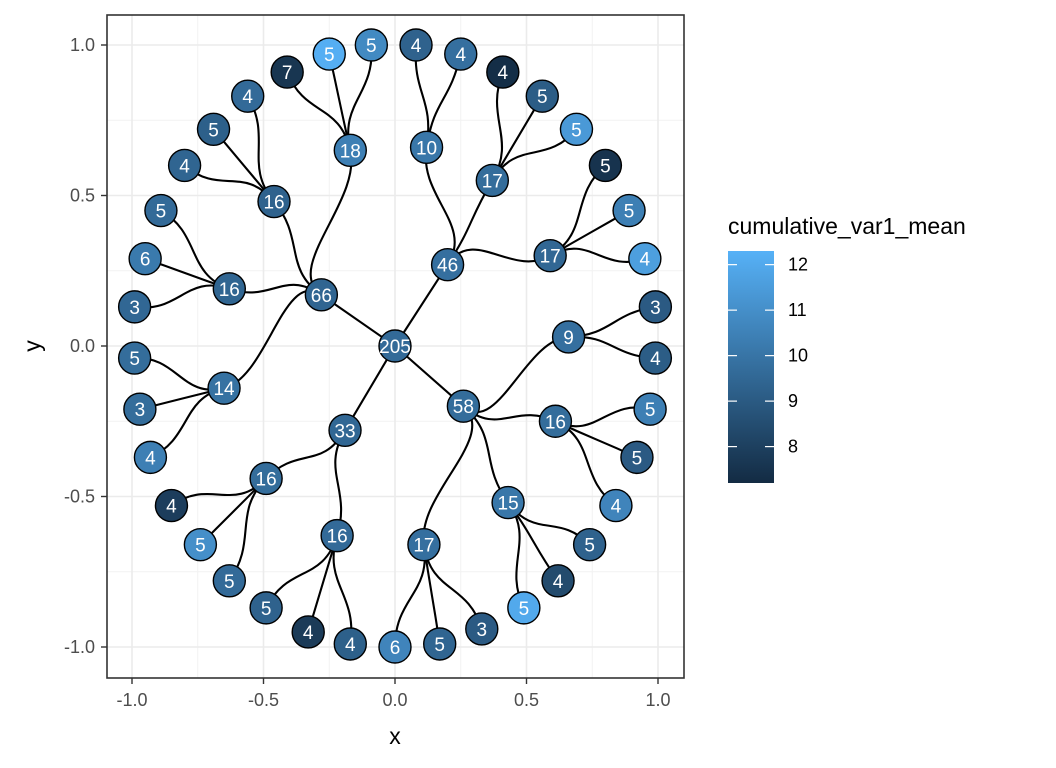 This screenshot has height=768, width=1056. Describe the element at coordinates (224, 388) in the screenshot. I see `tree-node: 14` at that location.